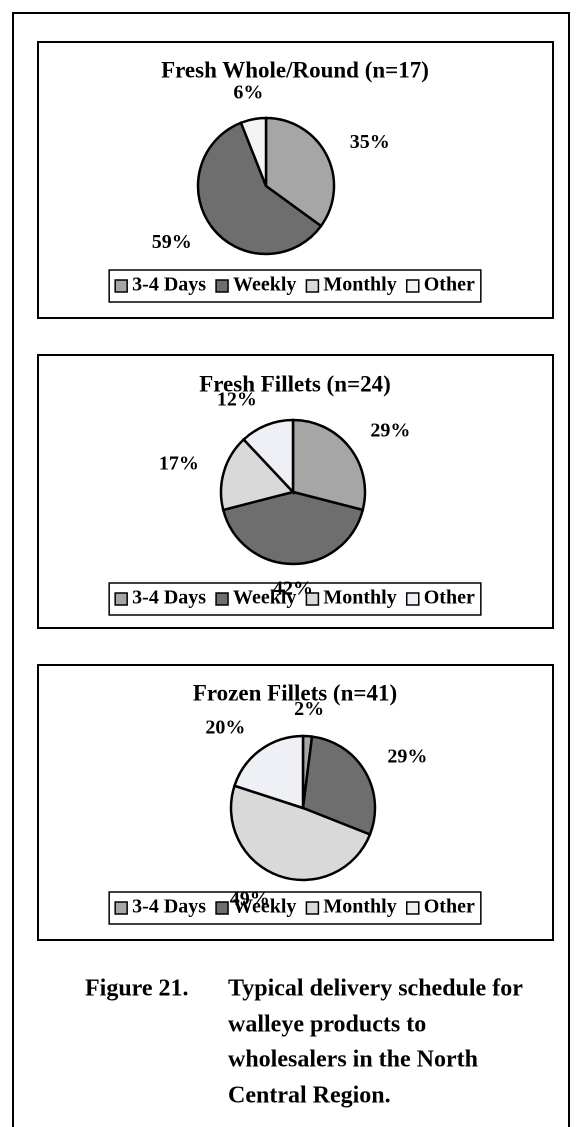 The width and height of the screenshot is (582, 1127). What do you see at coordinates (179, 463) in the screenshot?
I see `data-label: 17%` at bounding box center [179, 463].